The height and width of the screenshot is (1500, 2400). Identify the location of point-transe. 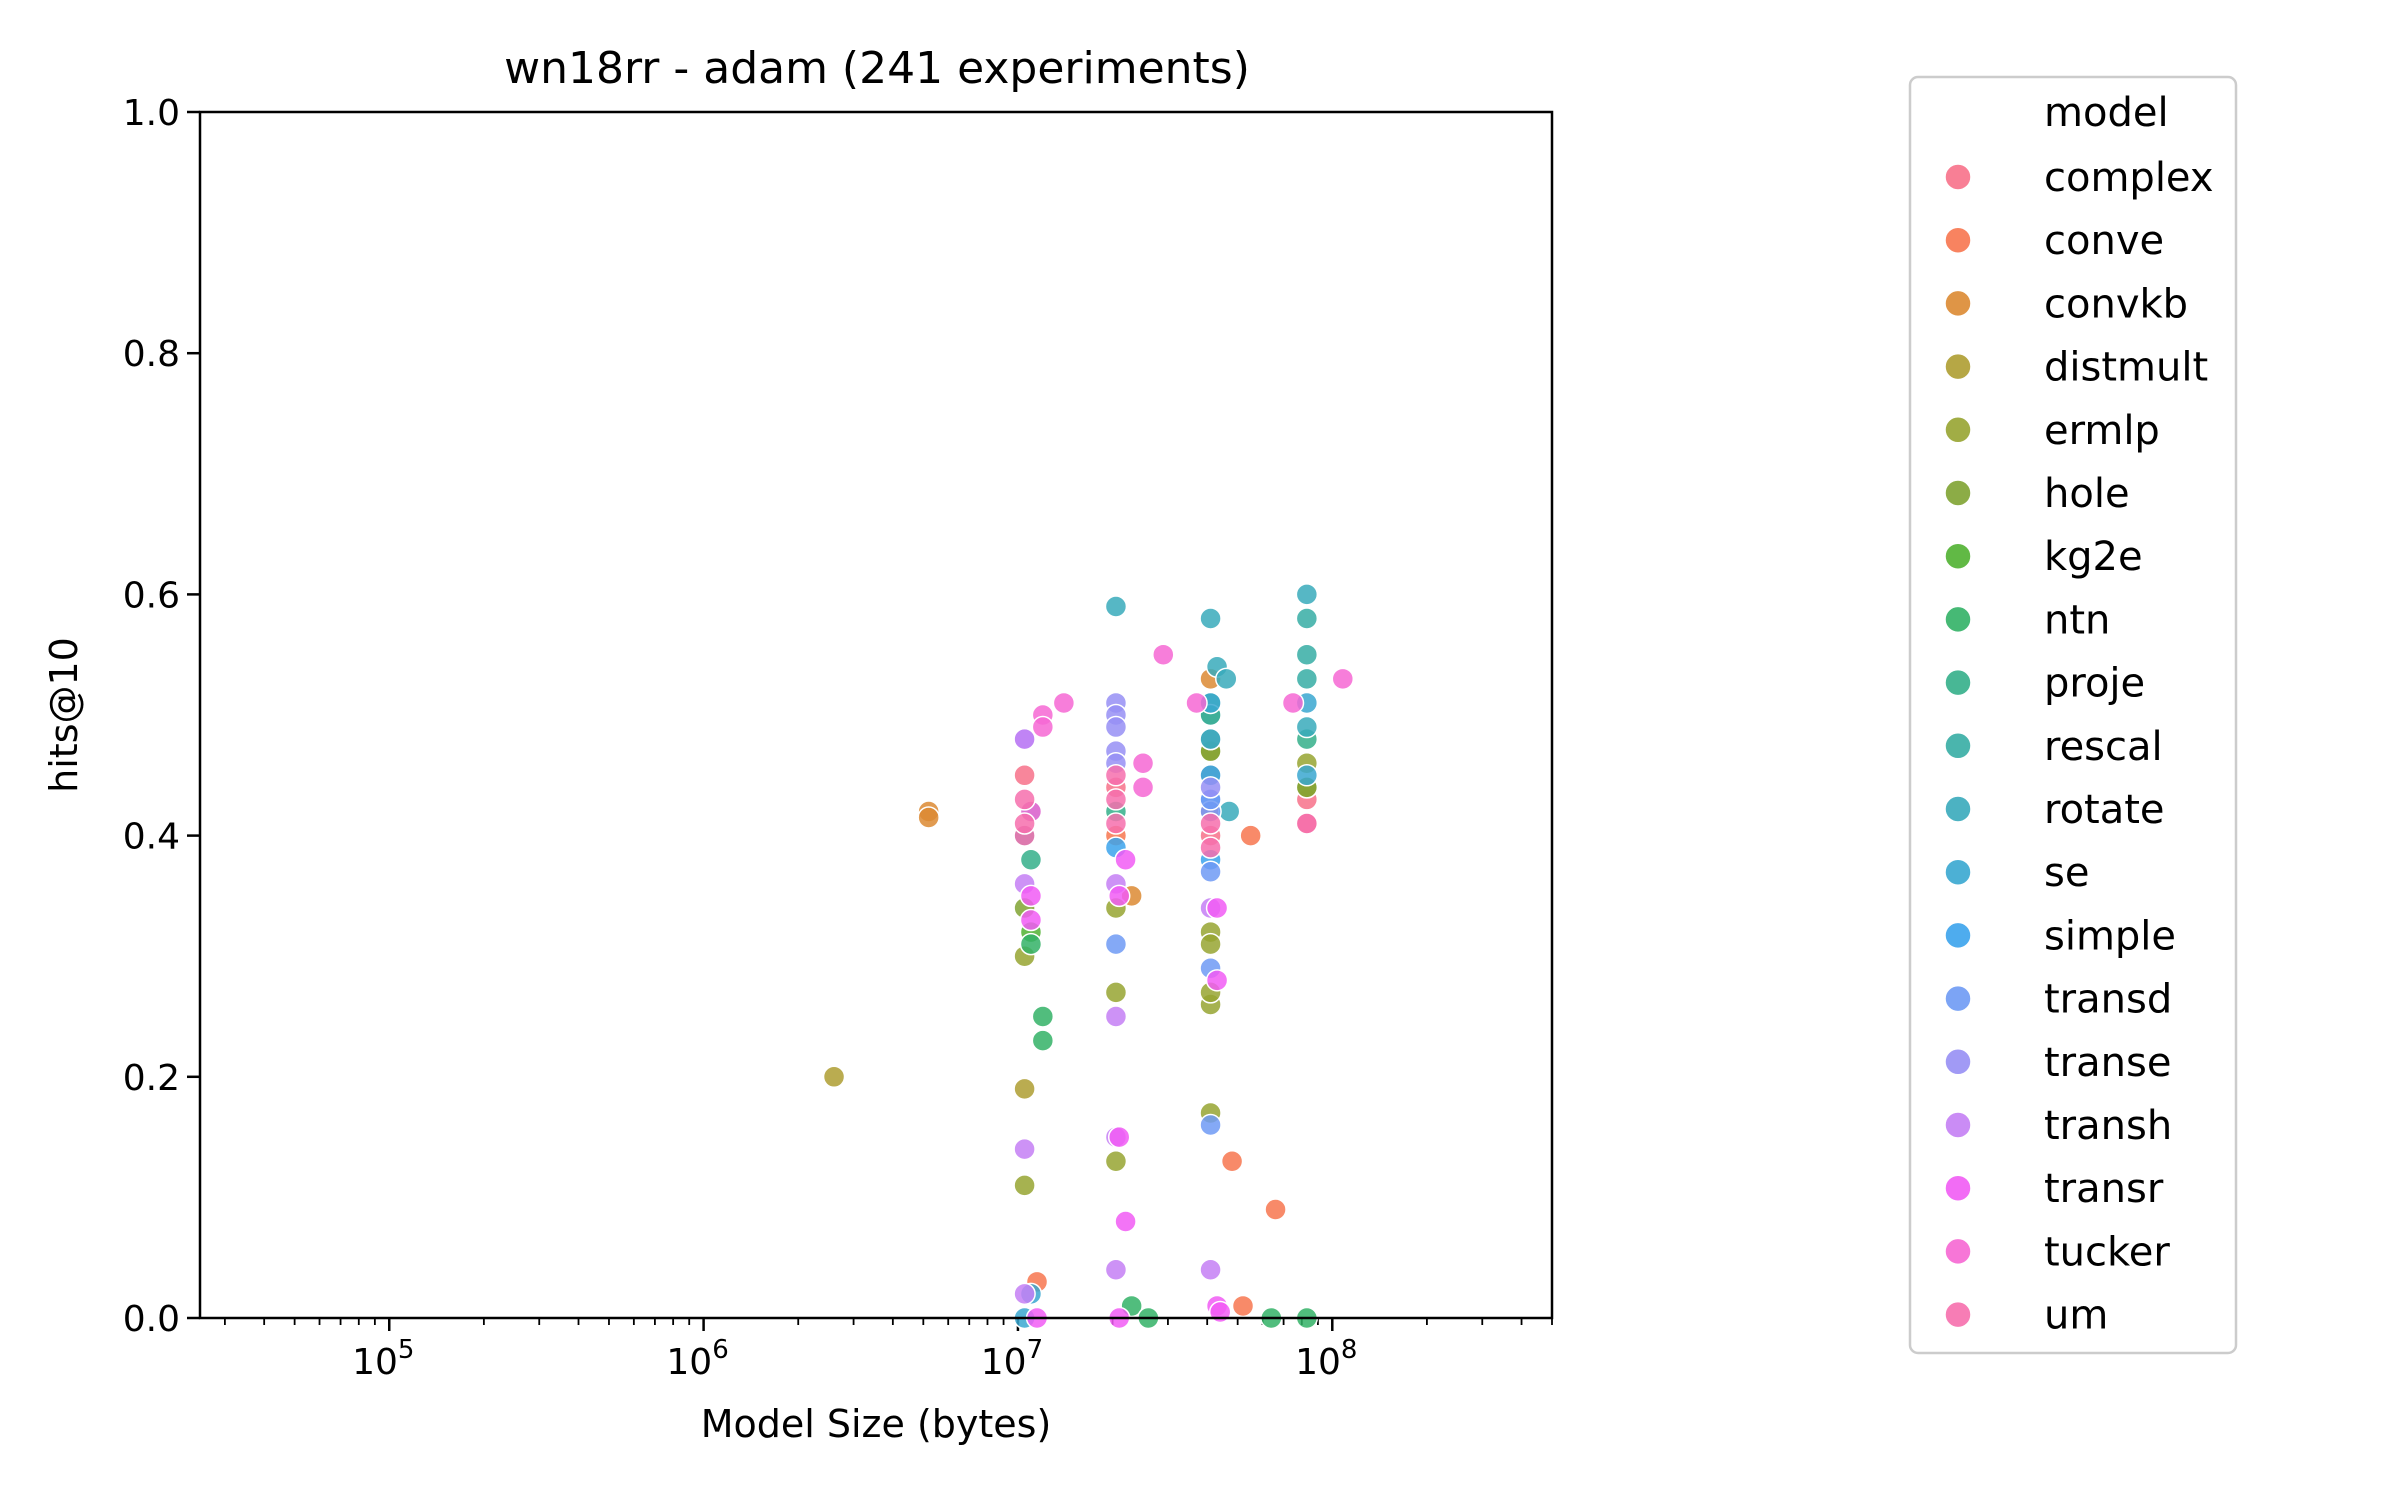
(1210, 787).